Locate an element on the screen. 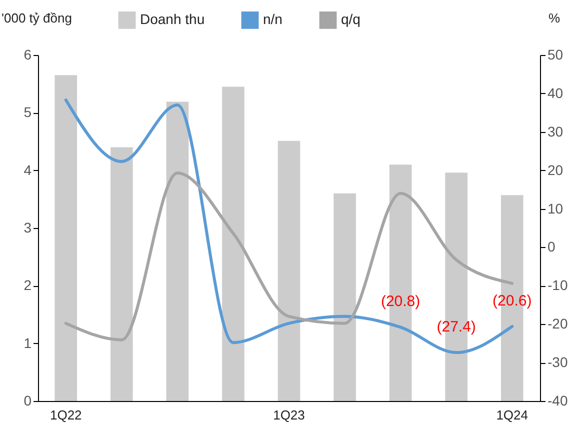 This screenshot has width=583, height=436. y2-tick-label: -10 is located at coordinates (558, 285).